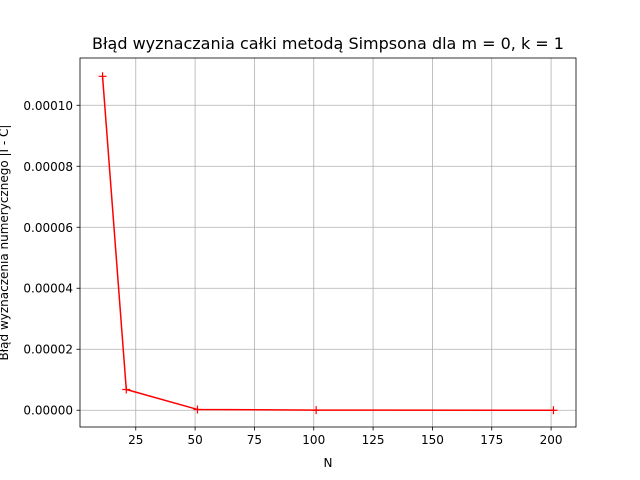 The width and height of the screenshot is (640, 480). Describe the element at coordinates (48, 411) in the screenshot. I see `y-tick-label: 0.00000` at that location.